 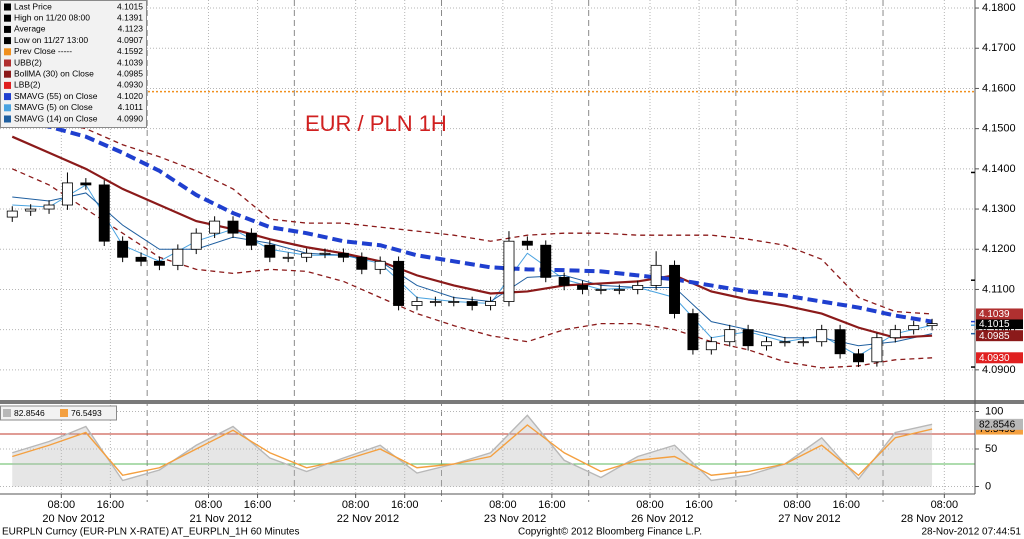 What do you see at coordinates (131, 107) in the screenshot?
I see `legend-value: 4.1011` at bounding box center [131, 107].